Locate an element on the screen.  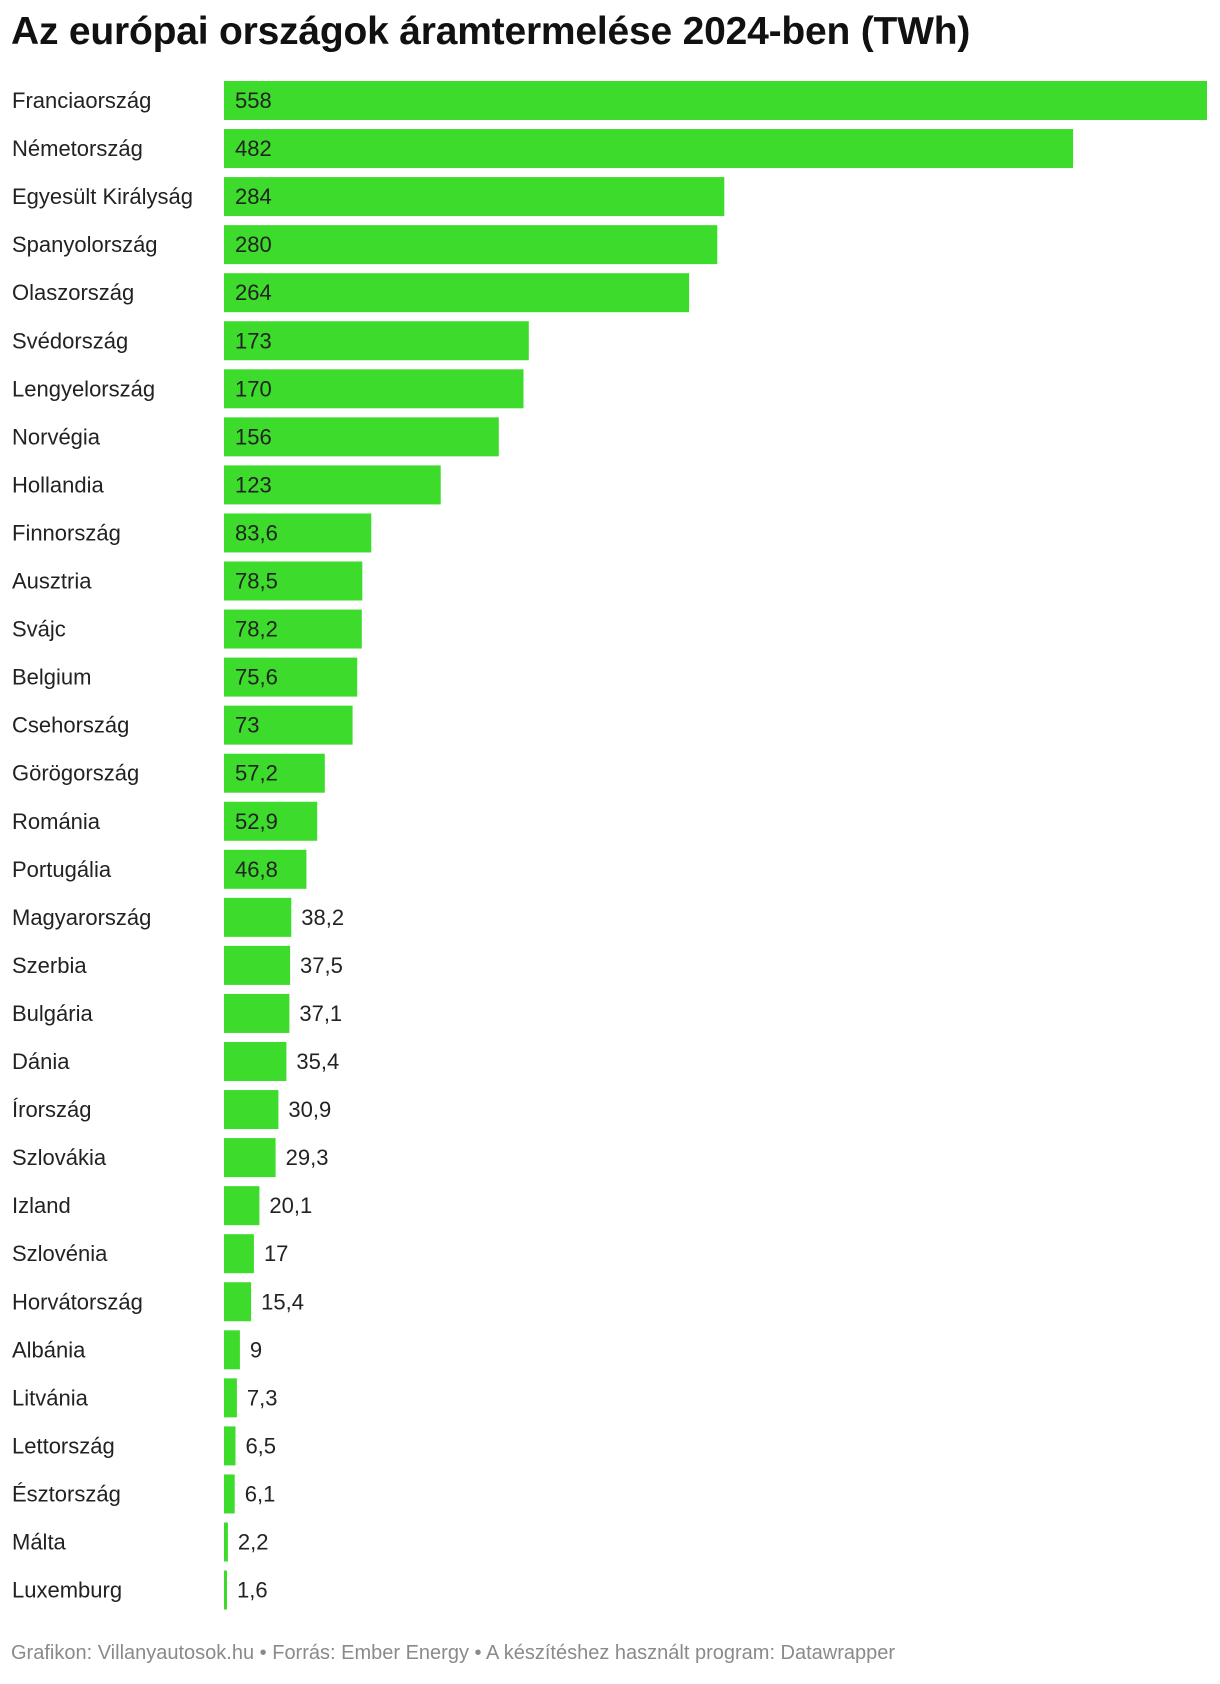
bar-row: Norvégia 156 is located at coordinates (255, 437).